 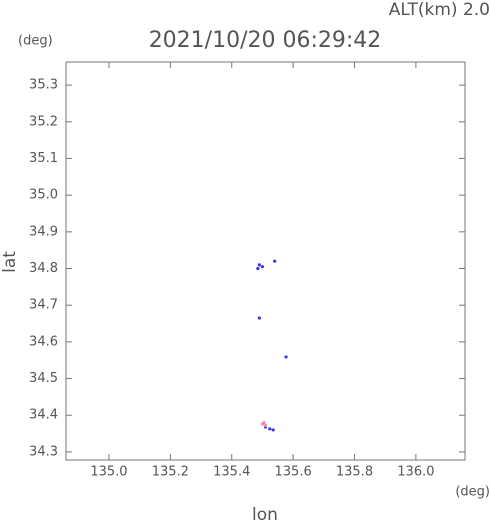 I want to click on y-tick-label: 35.1, so click(x=43, y=158).